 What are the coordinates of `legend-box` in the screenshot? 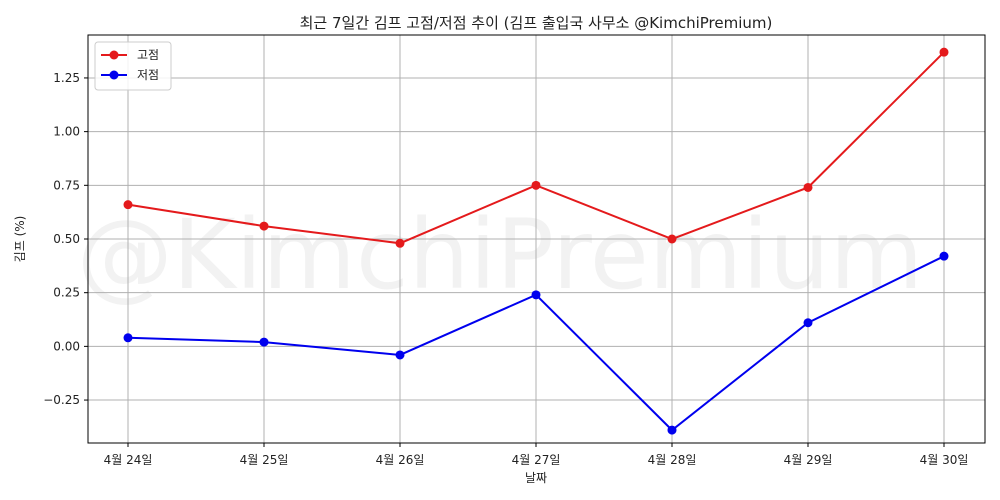 It's located at (133, 66).